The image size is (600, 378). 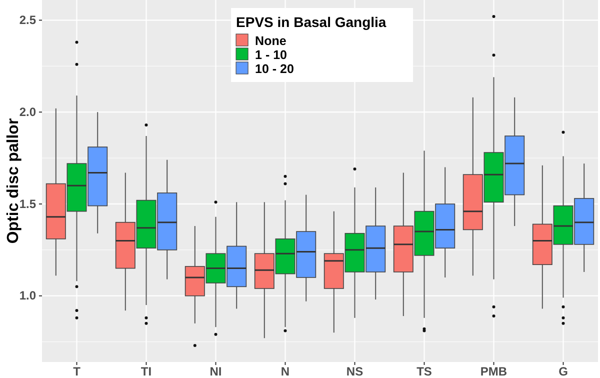 What do you see at coordinates (424, 371) in the screenshot?
I see `x-tick-label: TS` at bounding box center [424, 371].